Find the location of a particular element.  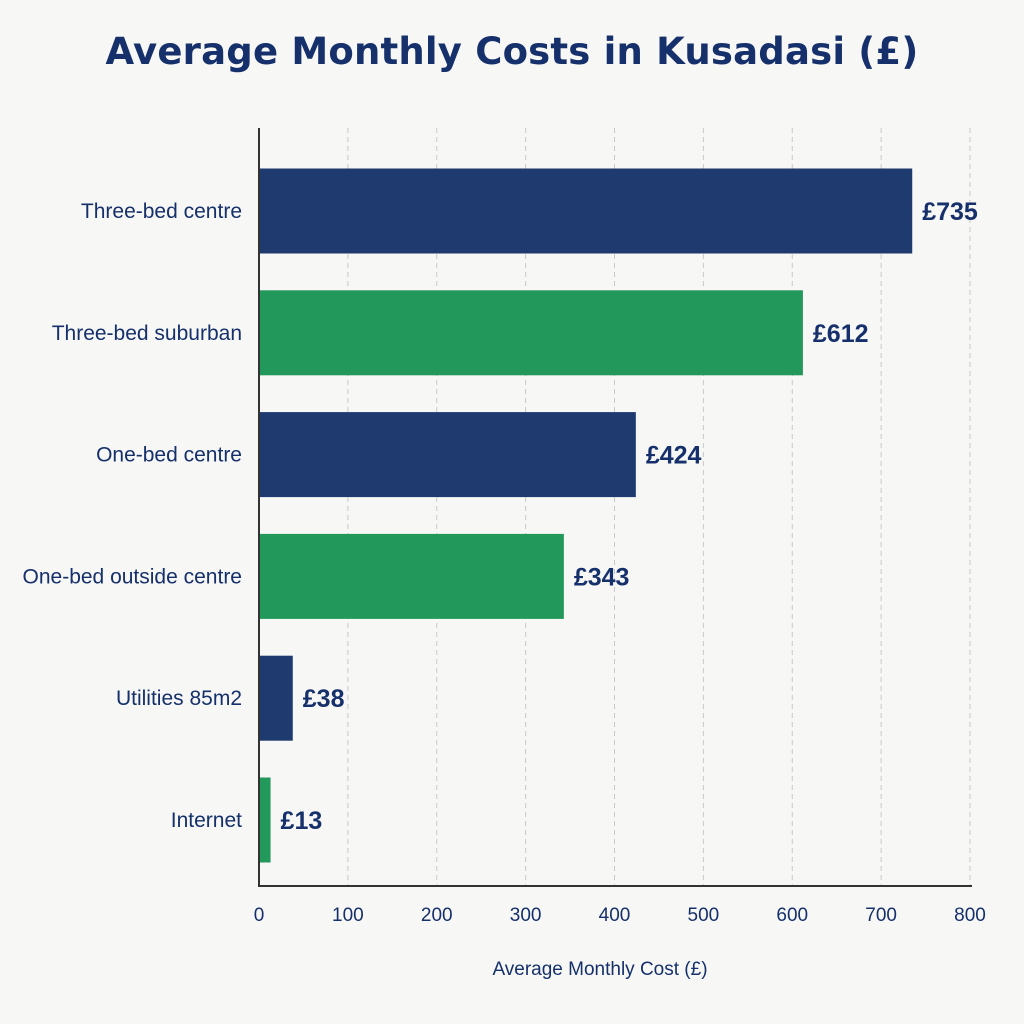

x-axis-title: Average Monthly Cost (£) is located at coordinates (599, 969).